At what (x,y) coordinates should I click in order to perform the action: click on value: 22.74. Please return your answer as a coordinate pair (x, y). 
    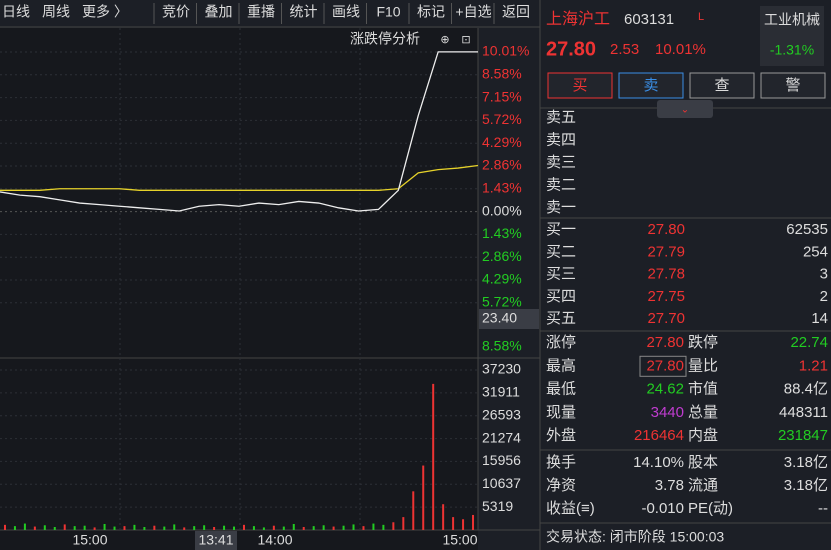
    Looking at the image, I should click on (809, 342).